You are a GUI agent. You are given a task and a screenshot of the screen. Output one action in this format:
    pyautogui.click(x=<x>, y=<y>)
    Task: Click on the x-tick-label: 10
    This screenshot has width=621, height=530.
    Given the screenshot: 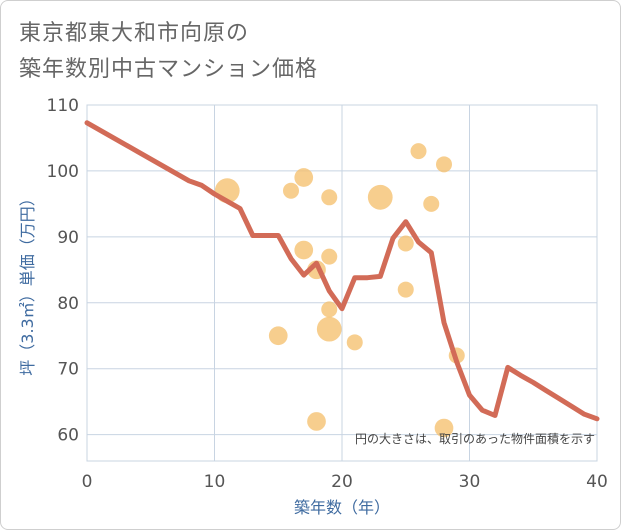 What is the action you would take?
    pyautogui.click(x=215, y=482)
    